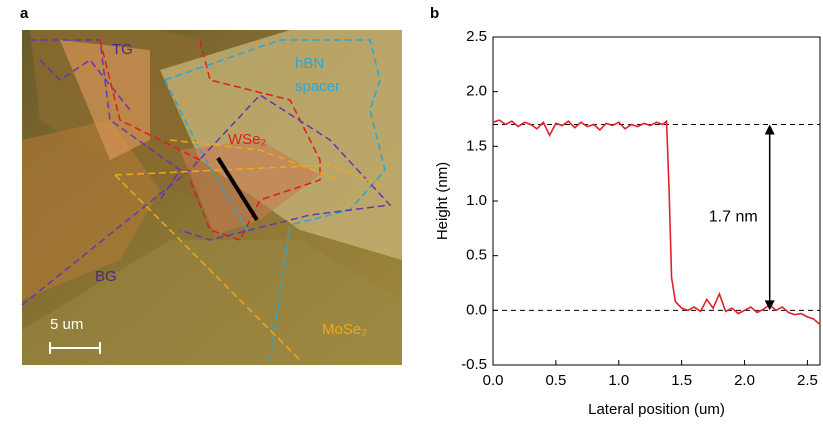  What do you see at coordinates (476, 91) in the screenshot?
I see `y-tick-label: 2.0` at bounding box center [476, 91].